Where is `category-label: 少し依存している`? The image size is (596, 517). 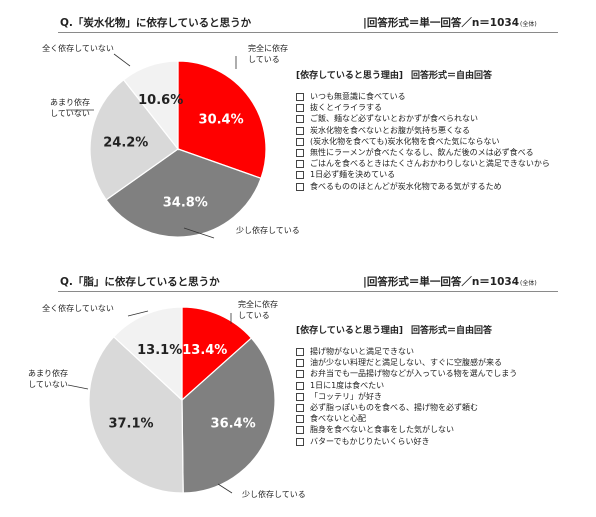
category-label: 少し依存している is located at coordinates (268, 230).